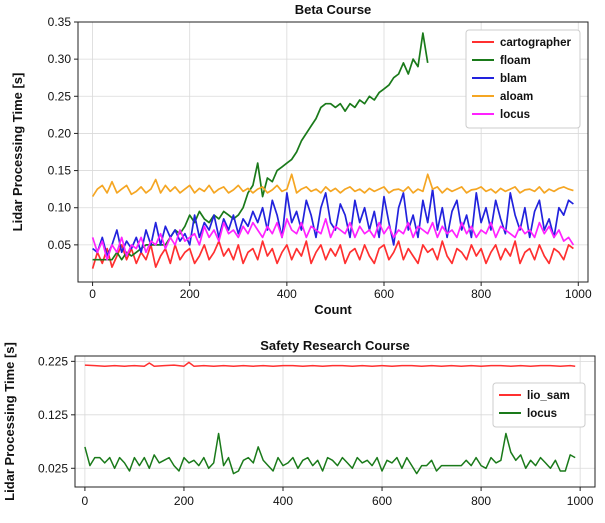  What do you see at coordinates (335, 345) in the screenshot?
I see `chart-title: Safety Research Course` at bounding box center [335, 345].